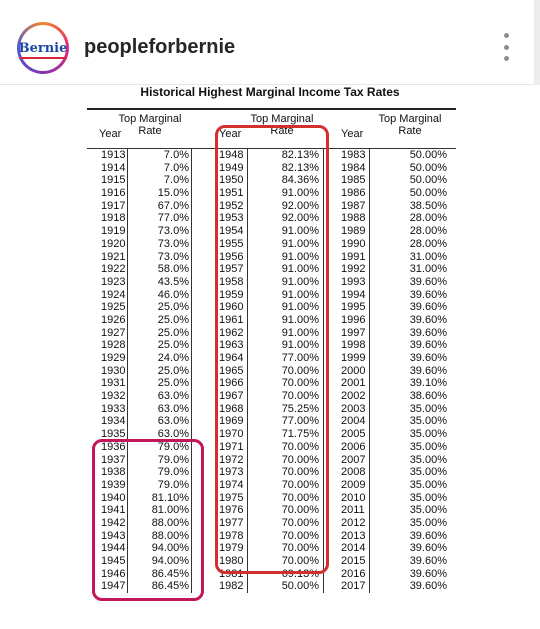 The image size is (540, 629). I want to click on column-separator, so click(323, 370).